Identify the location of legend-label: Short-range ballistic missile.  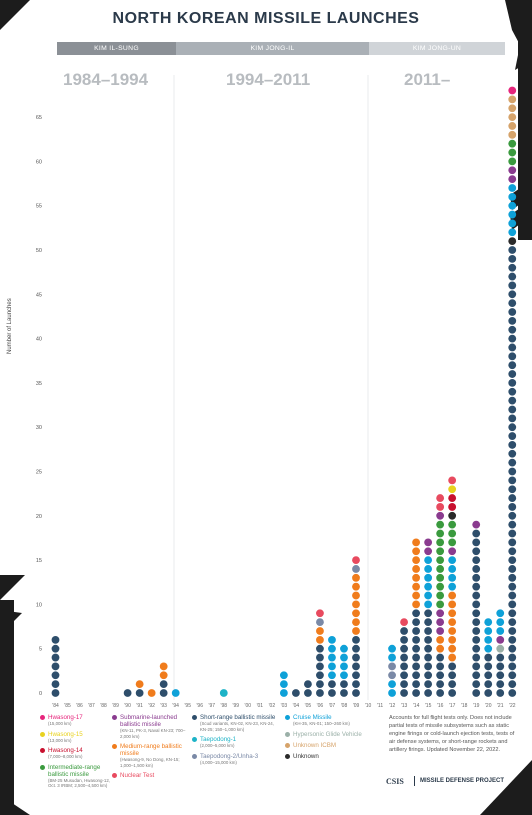
(238, 717).